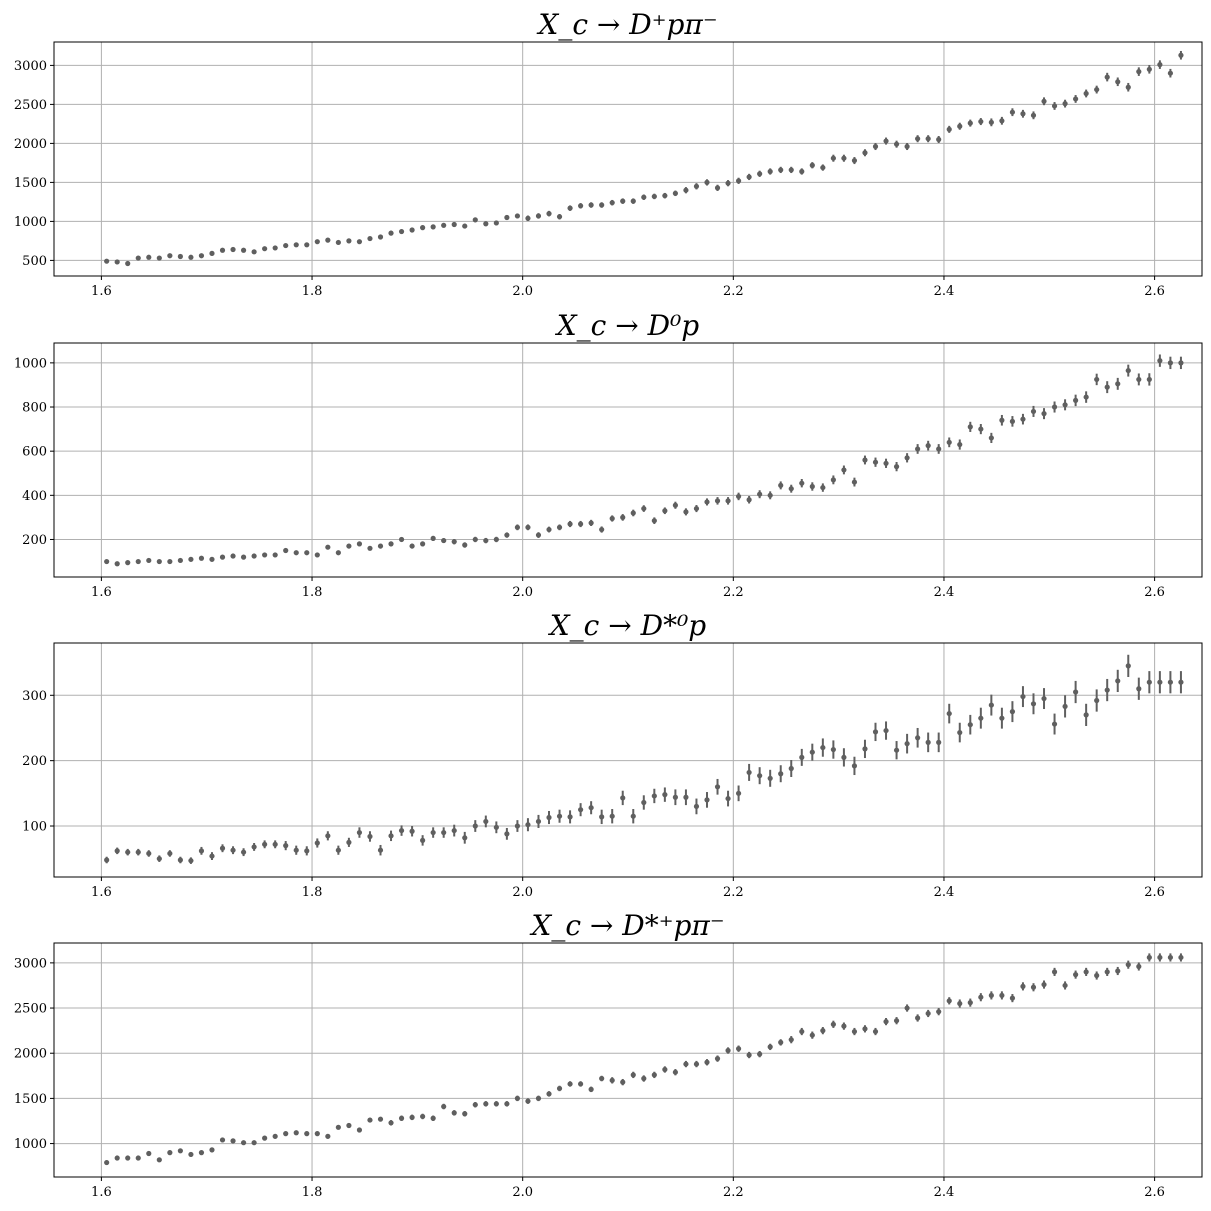 The height and width of the screenshot is (1211, 1211). What do you see at coordinates (627, 625) in the screenshot?
I see `chart-title: X_c → D*⁰p` at bounding box center [627, 625].